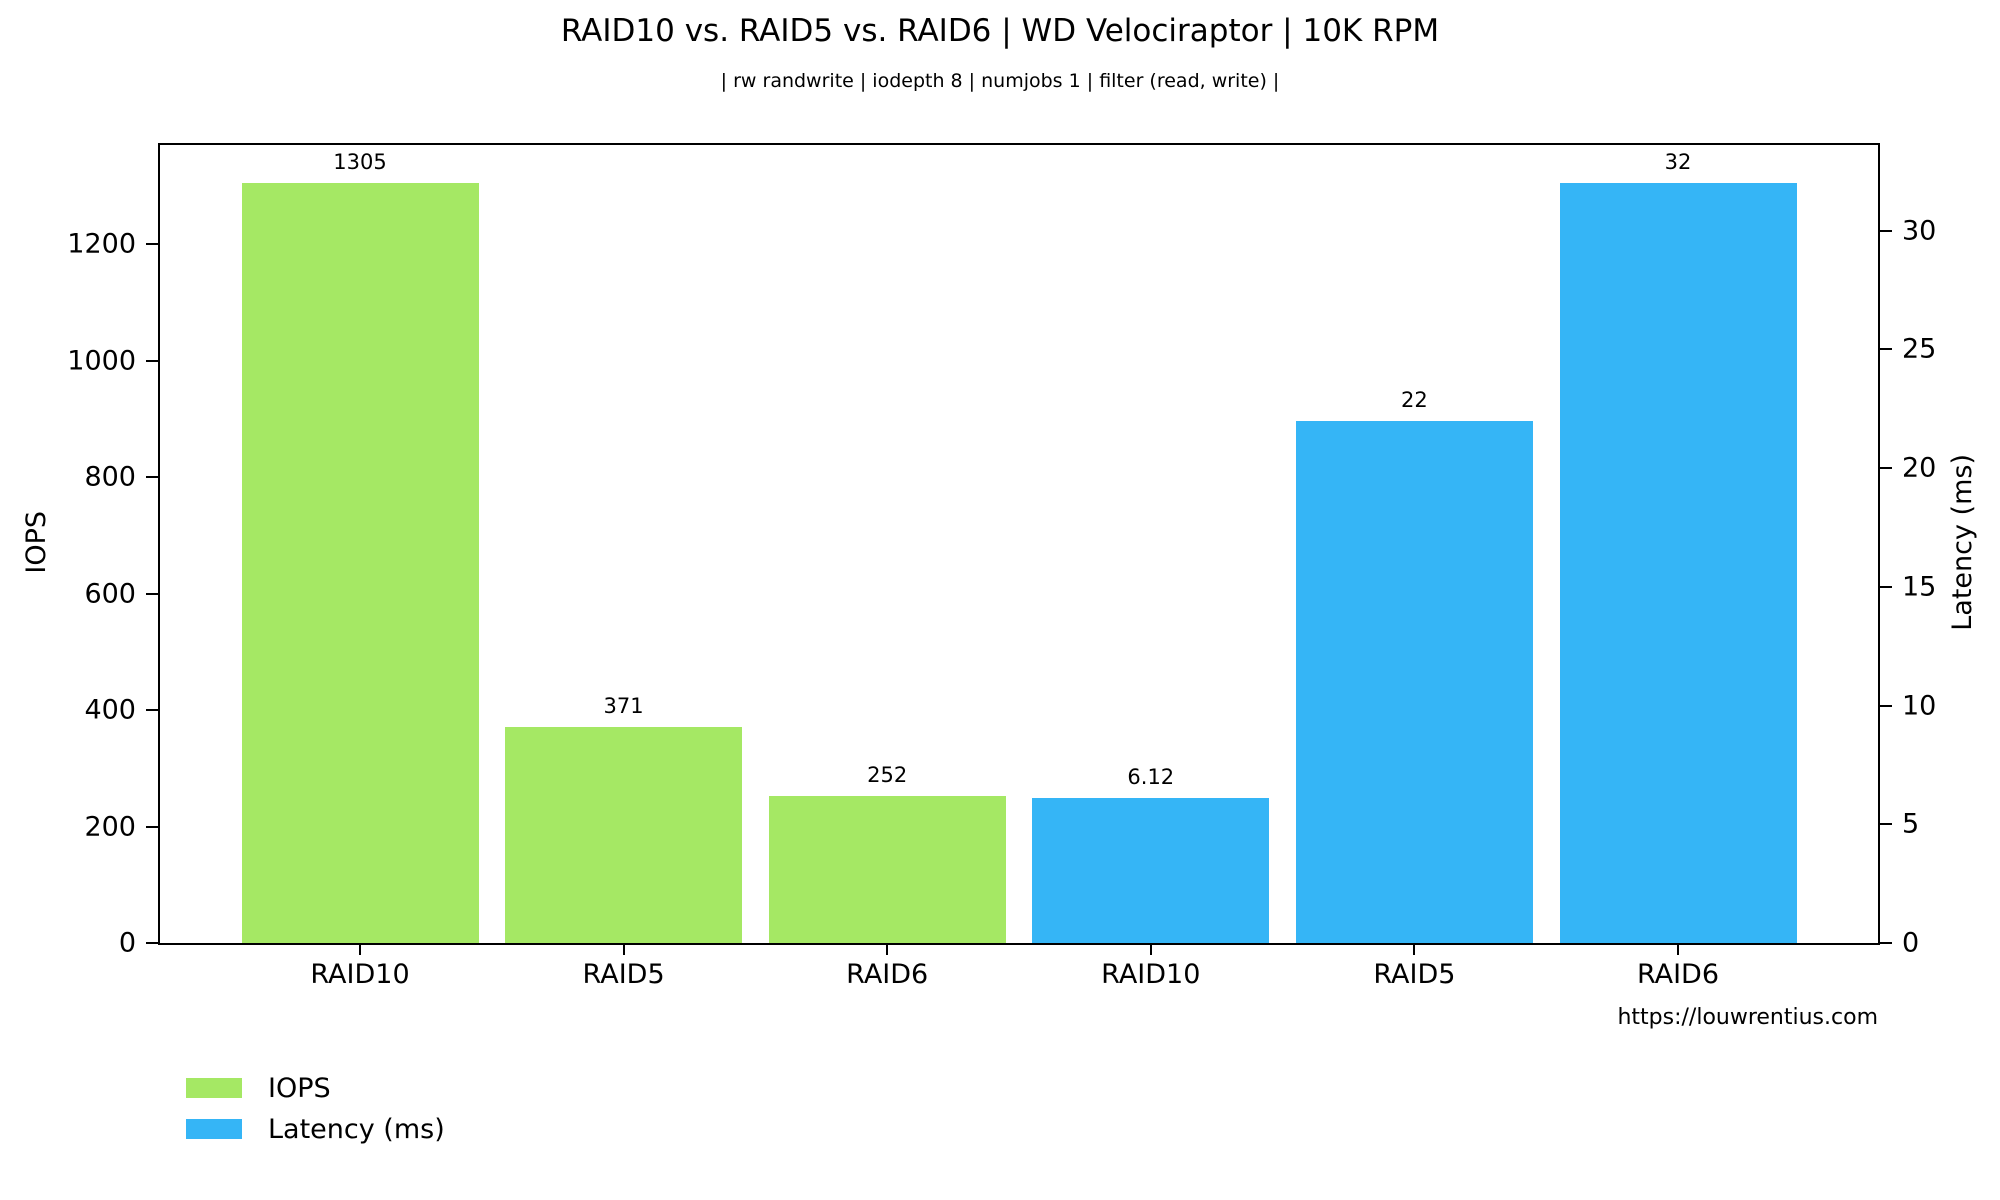 Image resolution: width=2000 pixels, height=1200 pixels. What do you see at coordinates (1151, 870) in the screenshot?
I see `bar-latency-raid10` at bounding box center [1151, 870].